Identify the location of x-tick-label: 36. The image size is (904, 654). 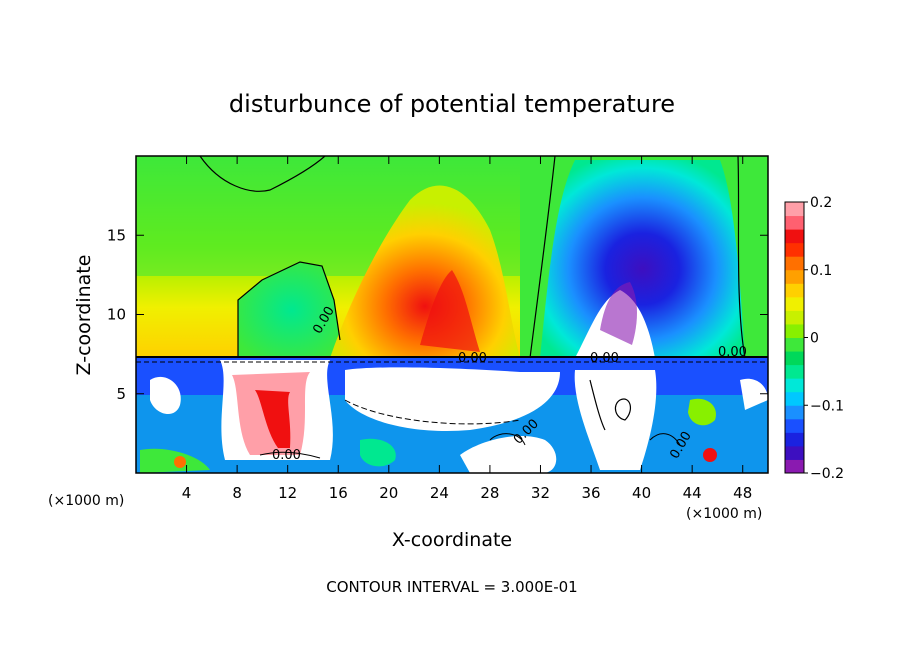
(590, 493).